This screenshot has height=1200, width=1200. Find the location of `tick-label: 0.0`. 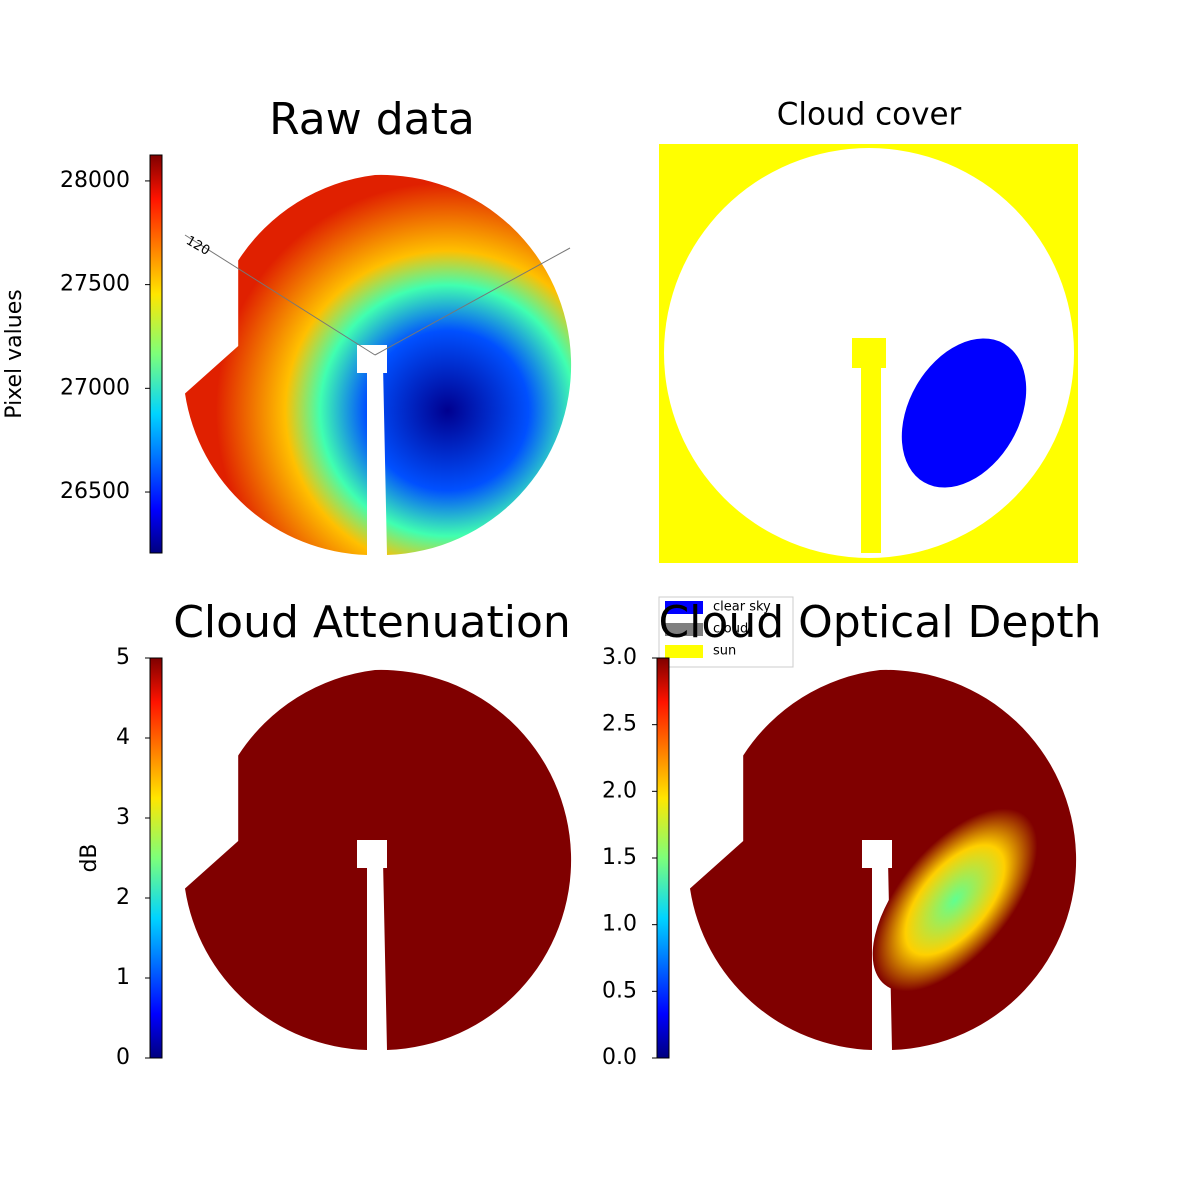

tick-label: 0.0 is located at coordinates (619, 1057).